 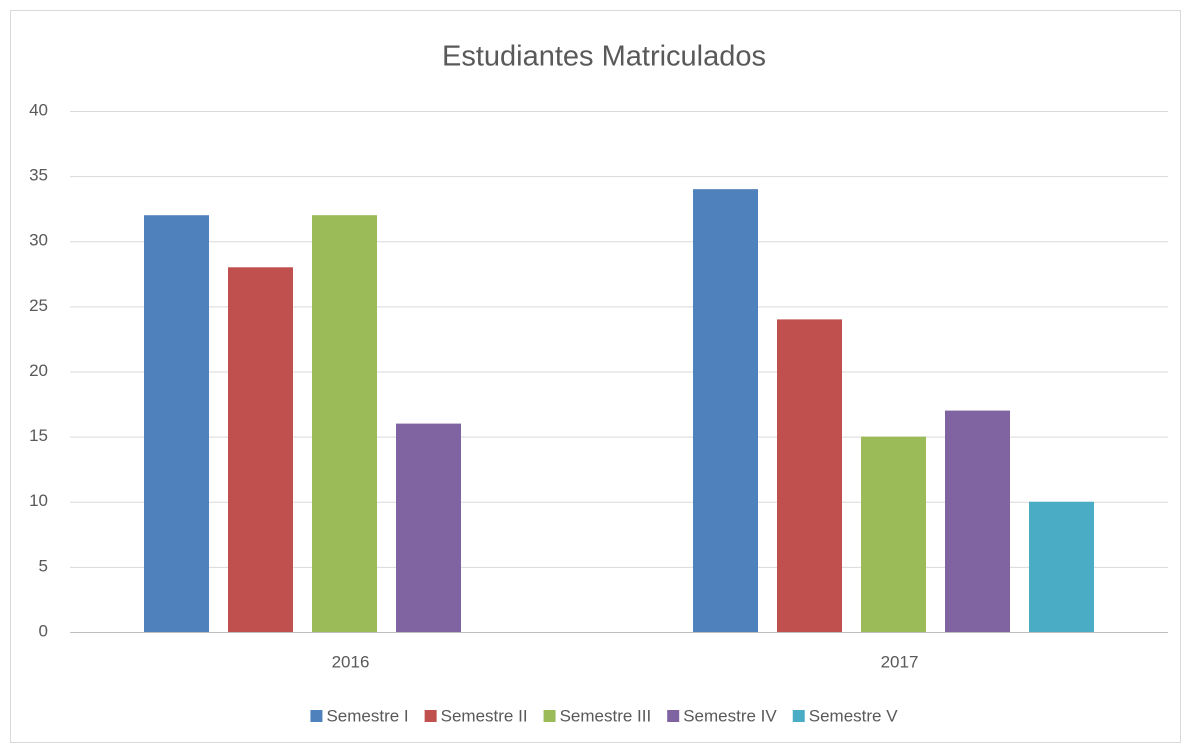 I want to click on y-tick-label: 15, so click(x=38, y=435).